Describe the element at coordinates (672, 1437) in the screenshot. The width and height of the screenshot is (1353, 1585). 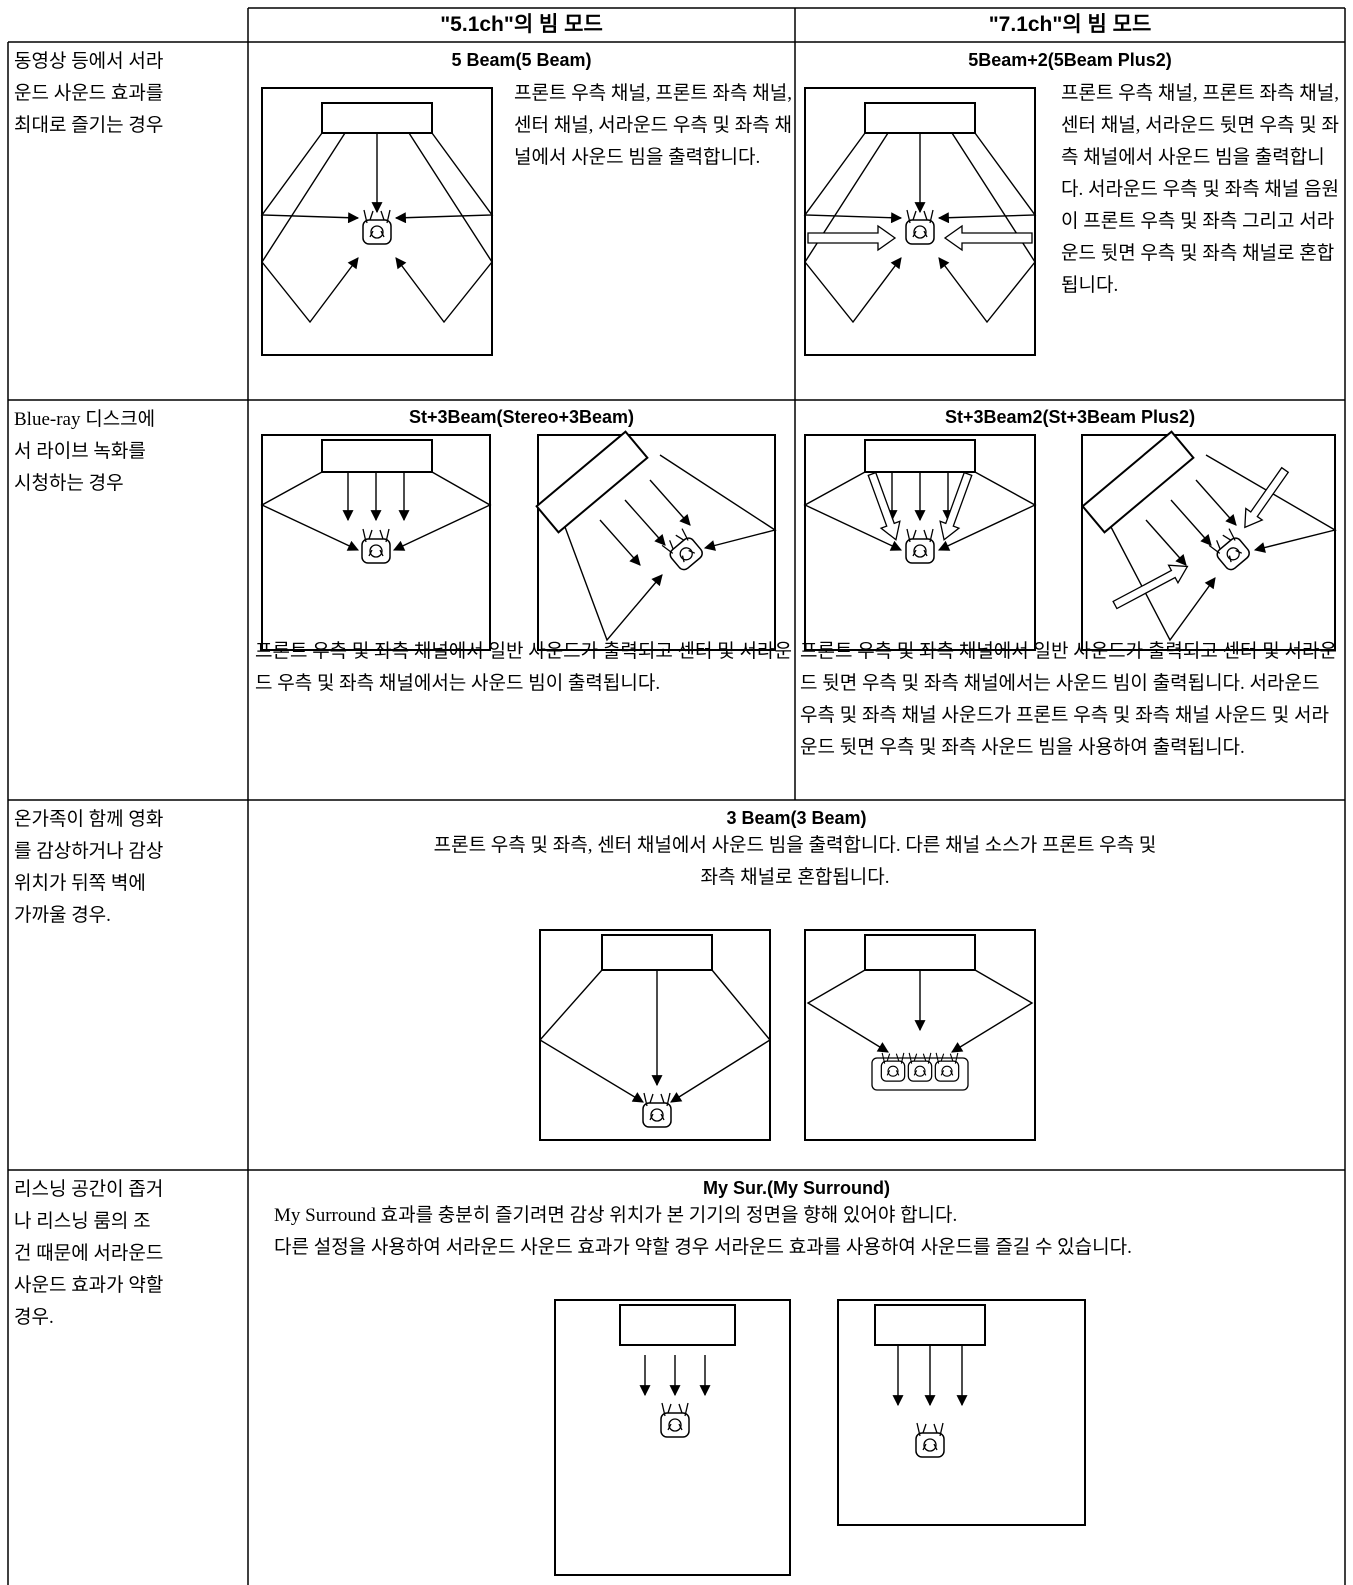
I see `diagram-mysur-large` at that location.